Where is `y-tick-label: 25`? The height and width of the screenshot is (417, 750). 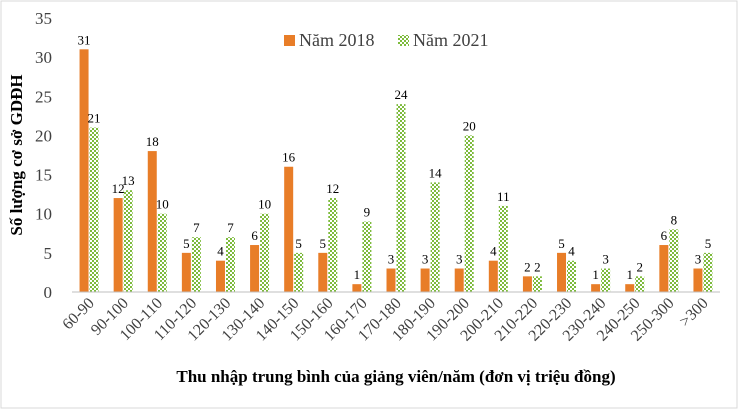 y-tick-label: 25 is located at coordinates (43, 96).